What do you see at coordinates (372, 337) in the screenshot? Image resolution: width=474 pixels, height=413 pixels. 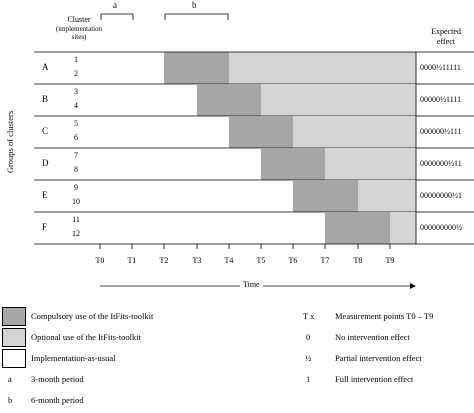 I see `legend-zero-text: No intervention effect` at bounding box center [372, 337].